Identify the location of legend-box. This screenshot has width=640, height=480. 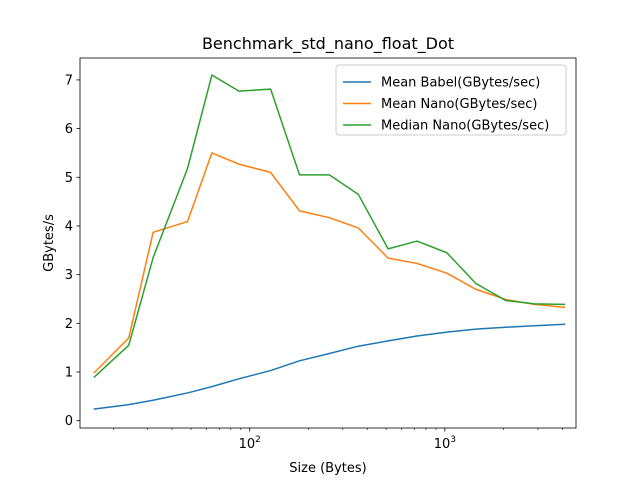
(451, 100).